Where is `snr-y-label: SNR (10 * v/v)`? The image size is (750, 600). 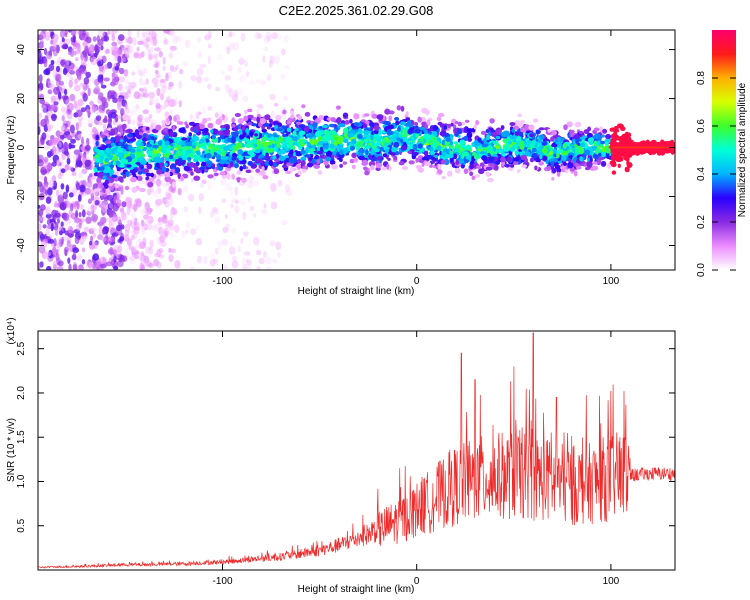
snr-y-label: SNR (10 * v/v) is located at coordinates (11, 450).